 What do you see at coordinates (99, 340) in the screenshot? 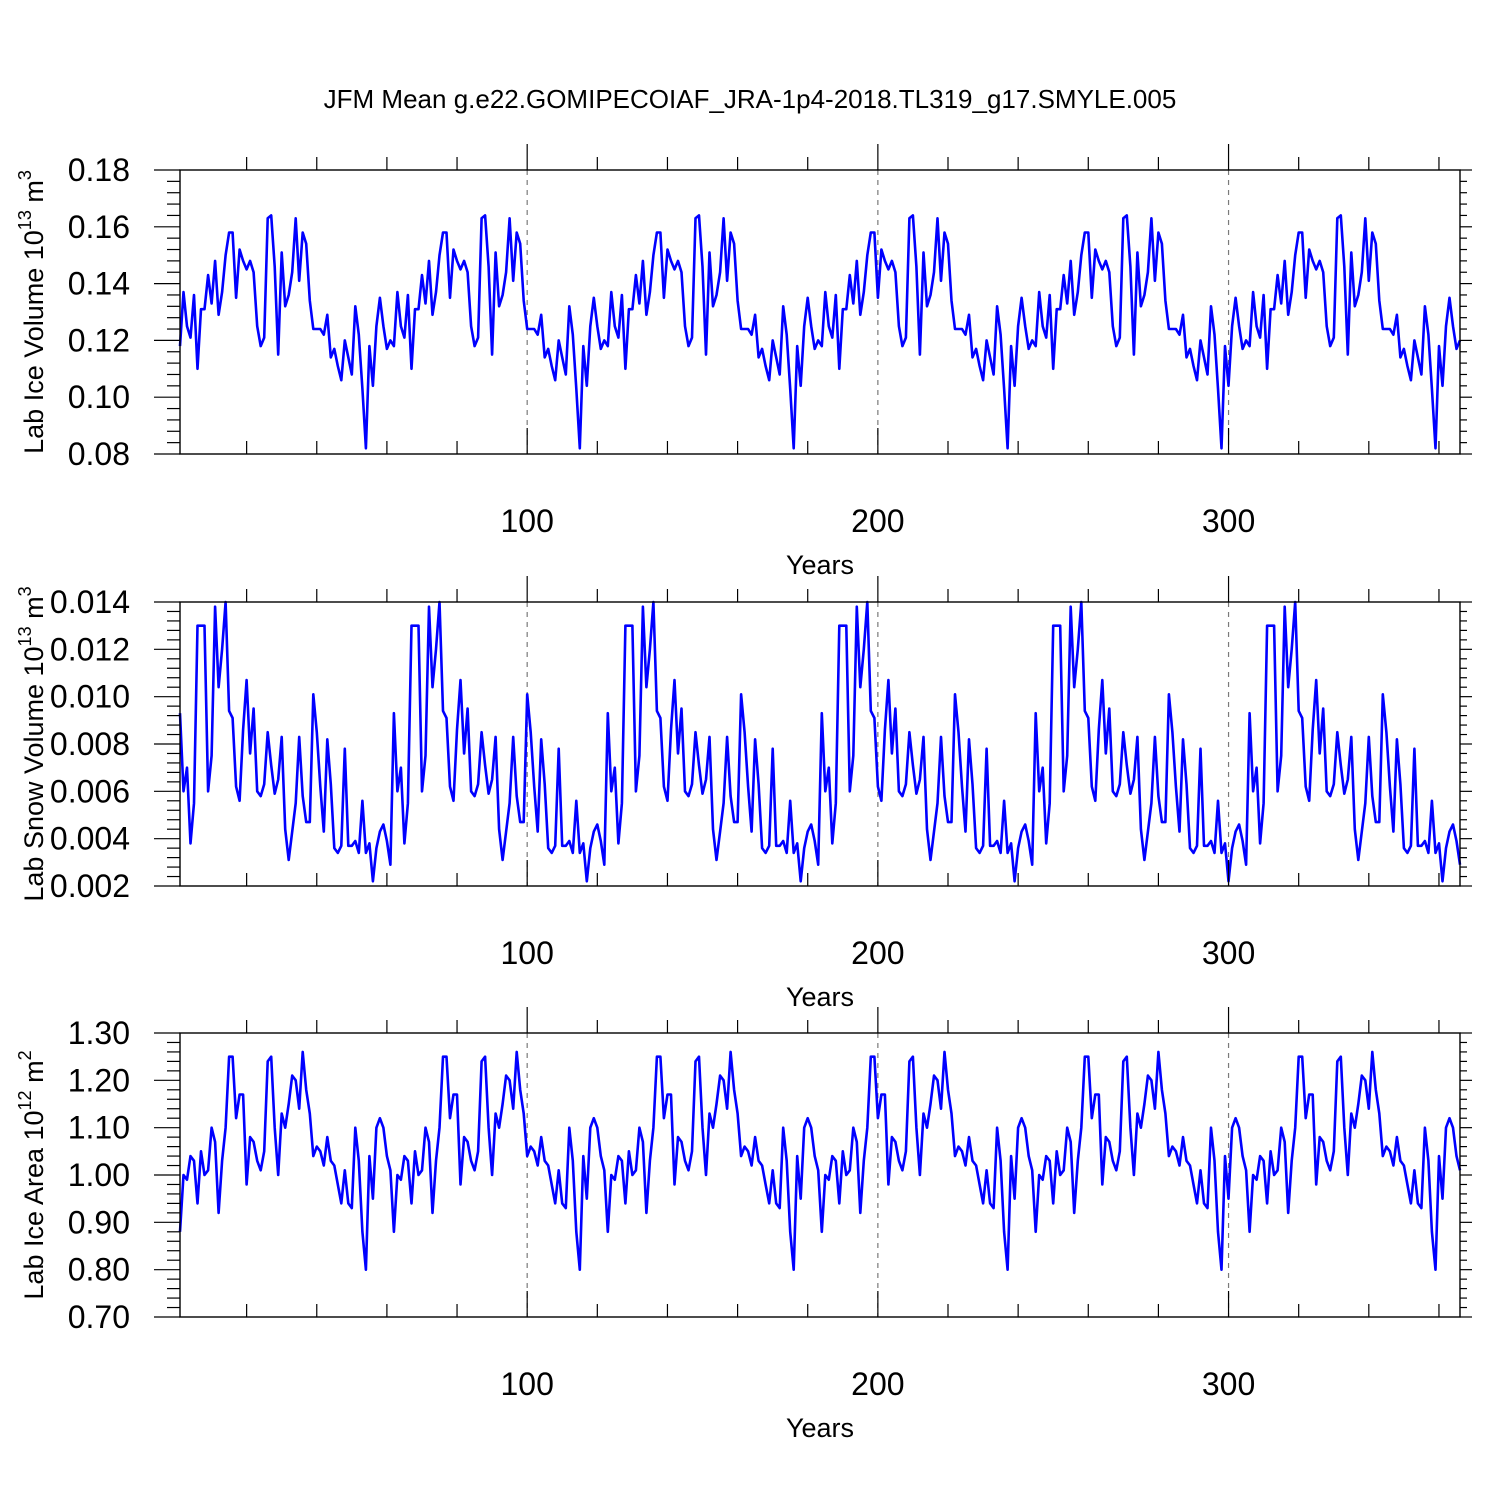
I see `y-tick-label: 0.12` at bounding box center [99, 340].